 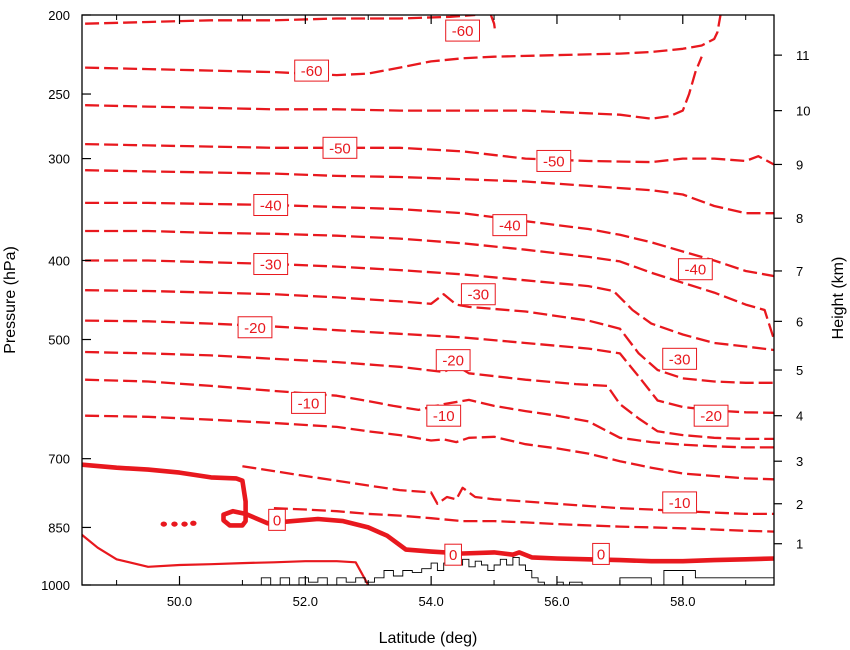 What do you see at coordinates (803, 55) in the screenshot?
I see `height-tick-label: 11` at bounding box center [803, 55].